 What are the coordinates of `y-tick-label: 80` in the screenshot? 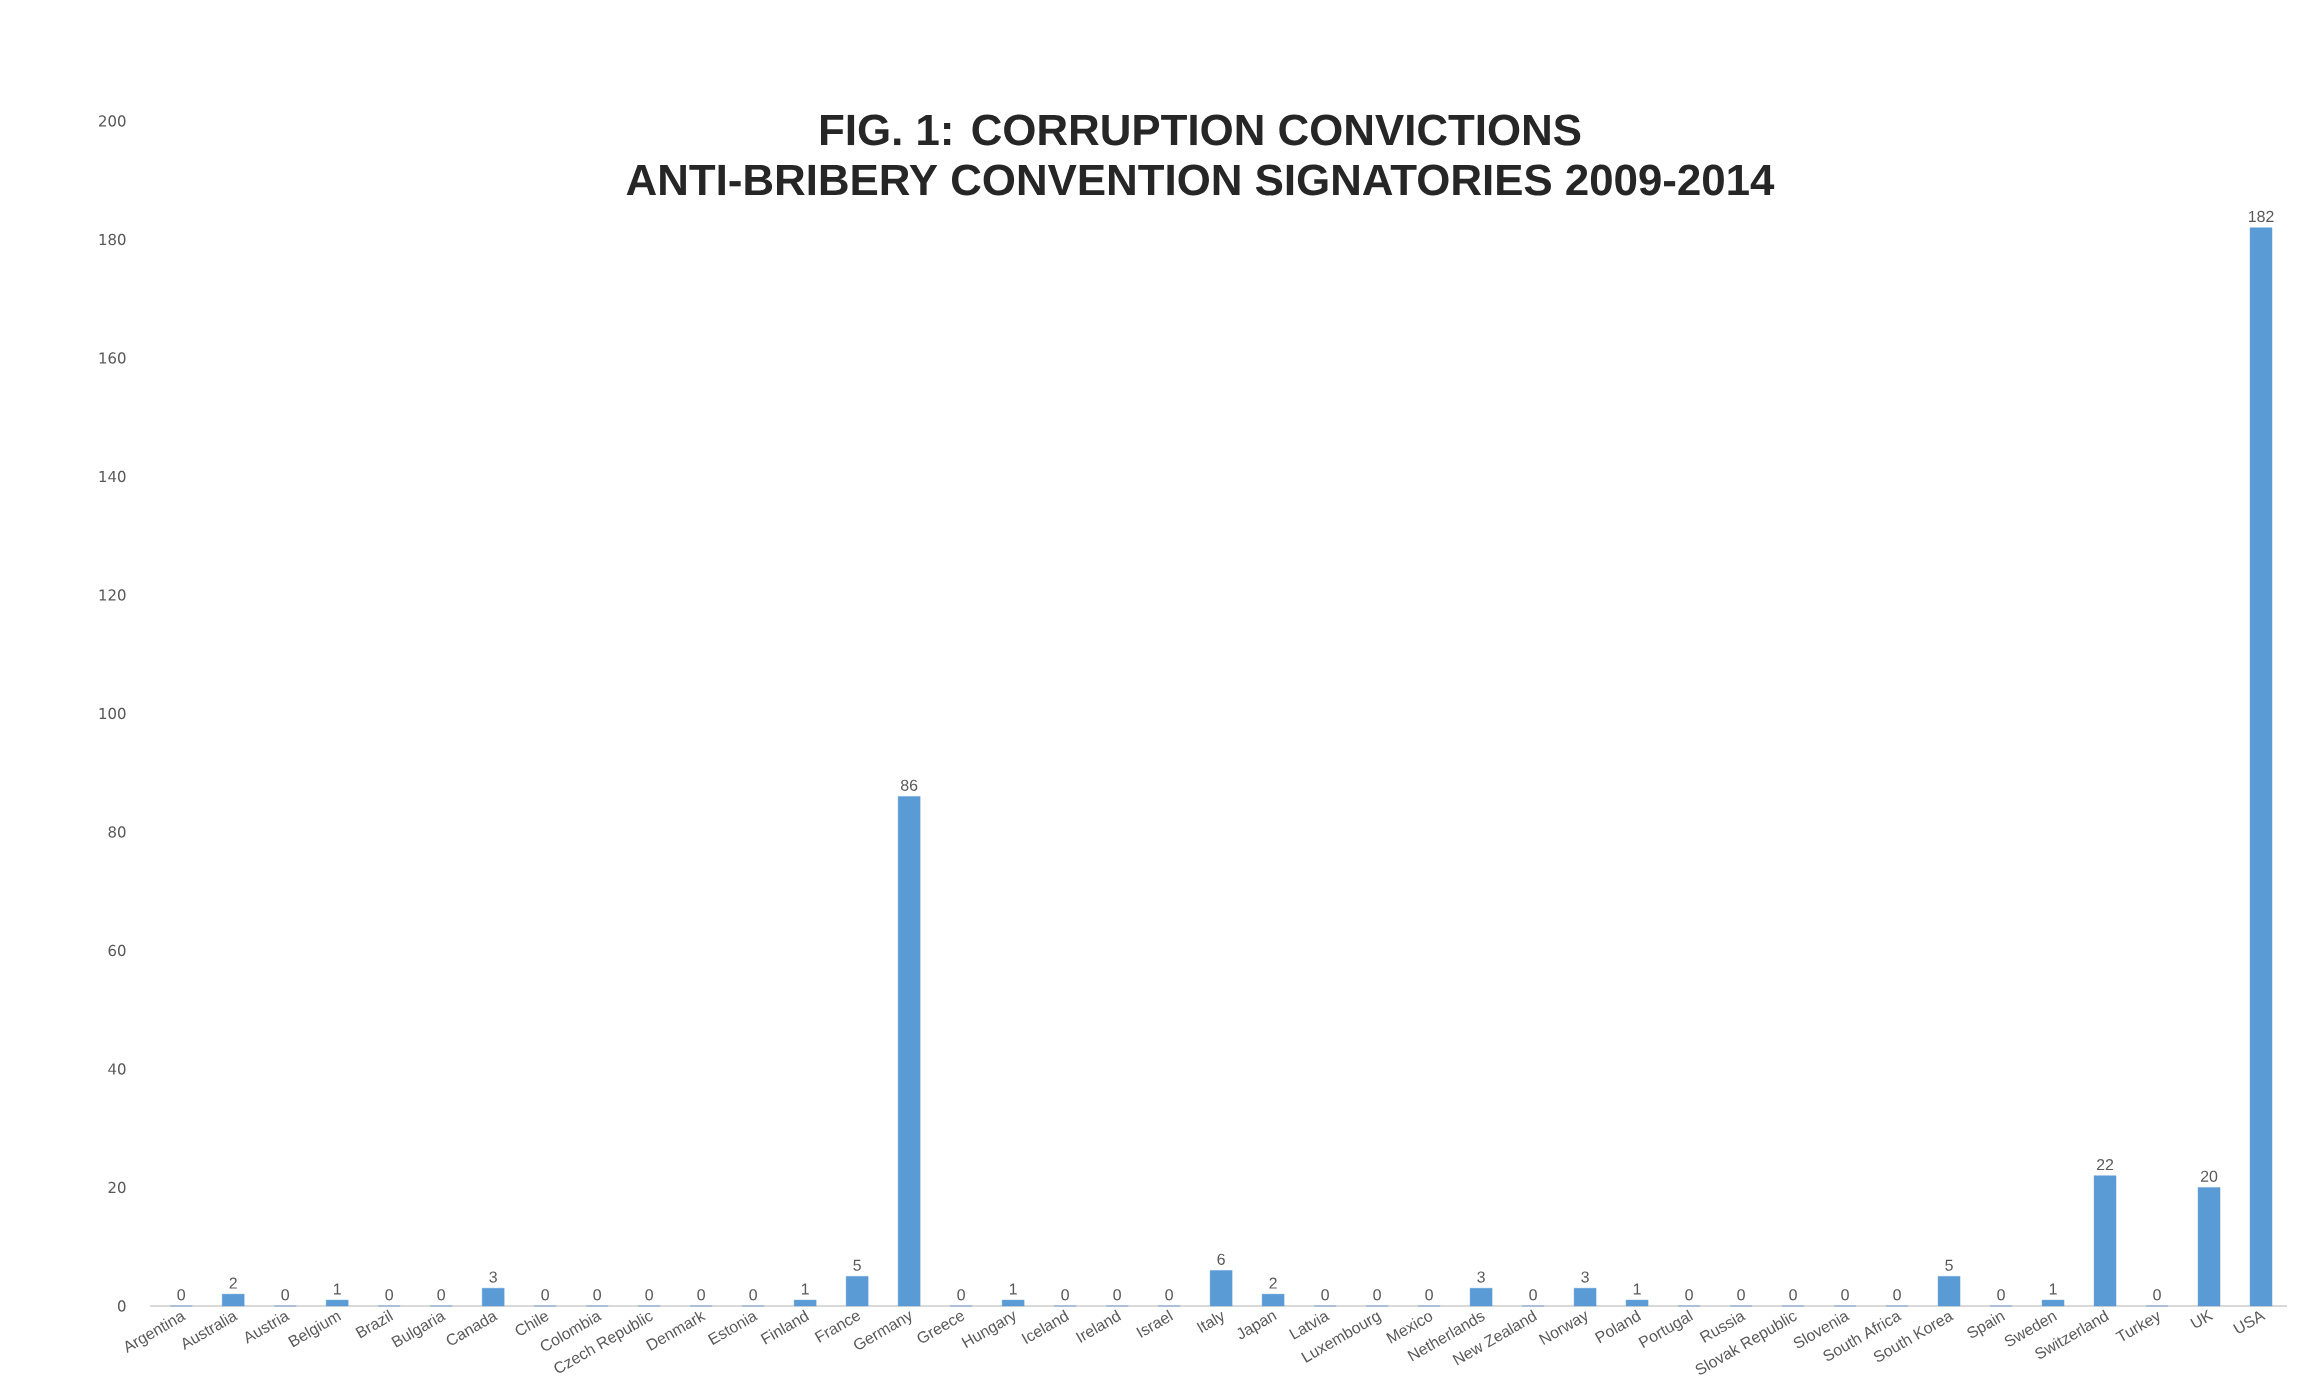 It's located at (117, 832).